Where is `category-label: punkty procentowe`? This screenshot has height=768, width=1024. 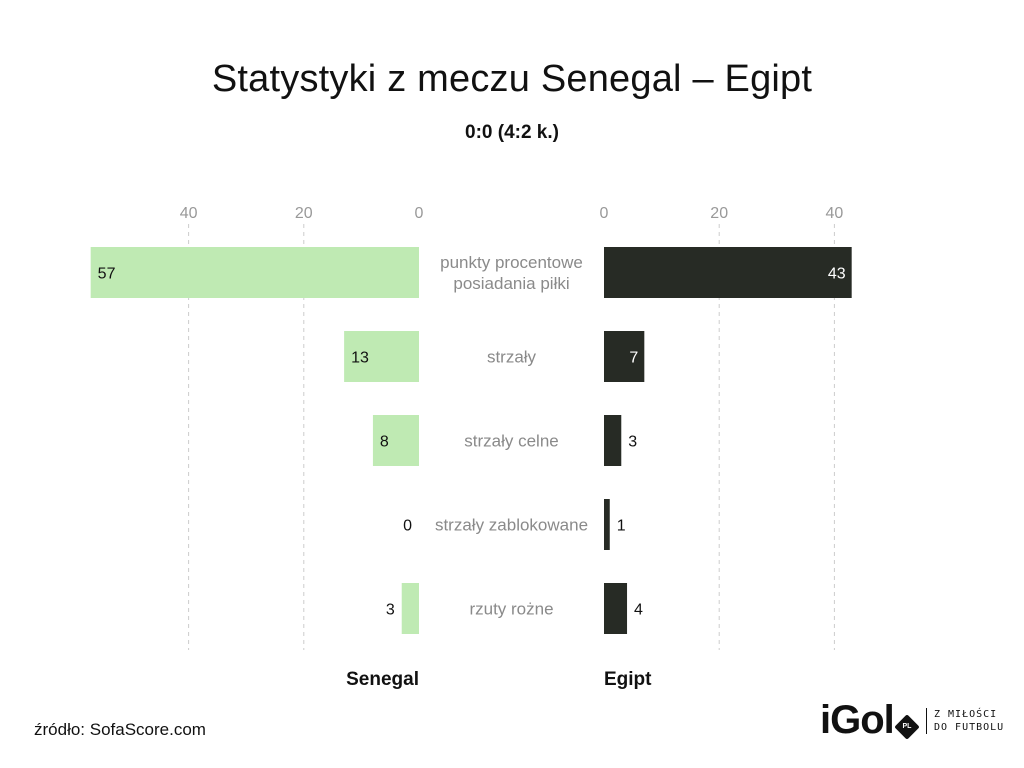 category-label: punkty procentowe is located at coordinates (511, 262).